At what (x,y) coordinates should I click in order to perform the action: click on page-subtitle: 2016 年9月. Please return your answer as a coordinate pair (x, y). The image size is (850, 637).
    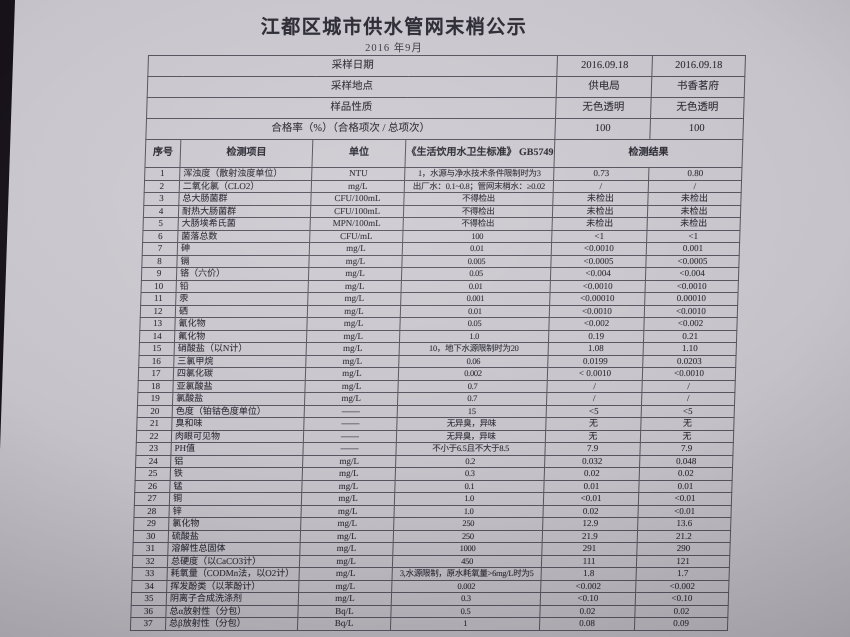
    Looking at the image, I should click on (394, 48).